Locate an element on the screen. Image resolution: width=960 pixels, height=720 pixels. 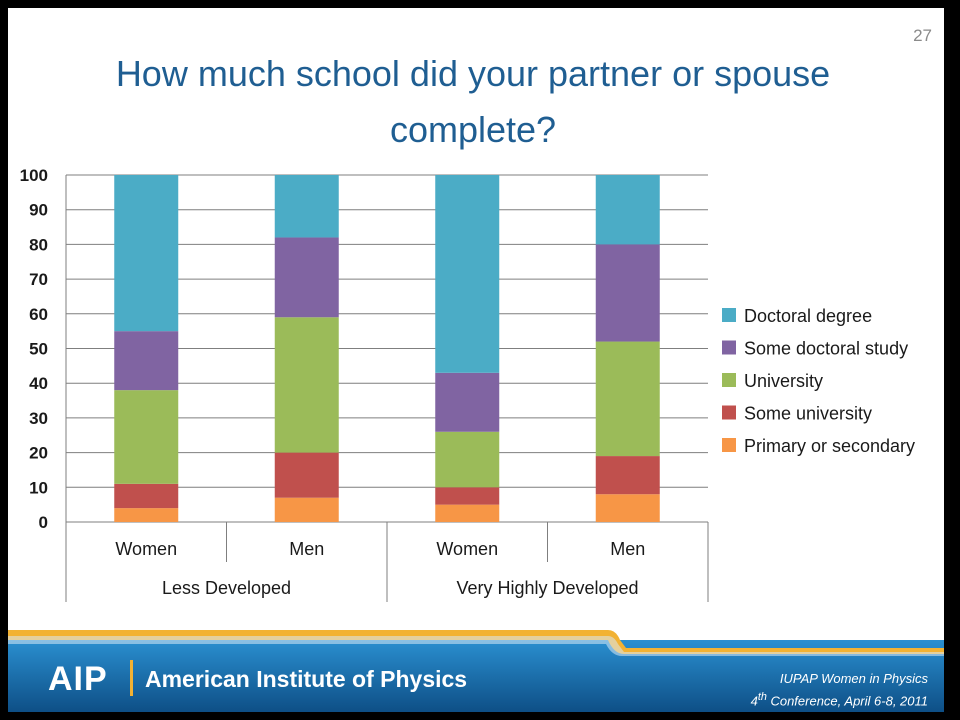
conference-line-2: 4th Conference, April 6-8, 2011 is located at coordinates (839, 699).